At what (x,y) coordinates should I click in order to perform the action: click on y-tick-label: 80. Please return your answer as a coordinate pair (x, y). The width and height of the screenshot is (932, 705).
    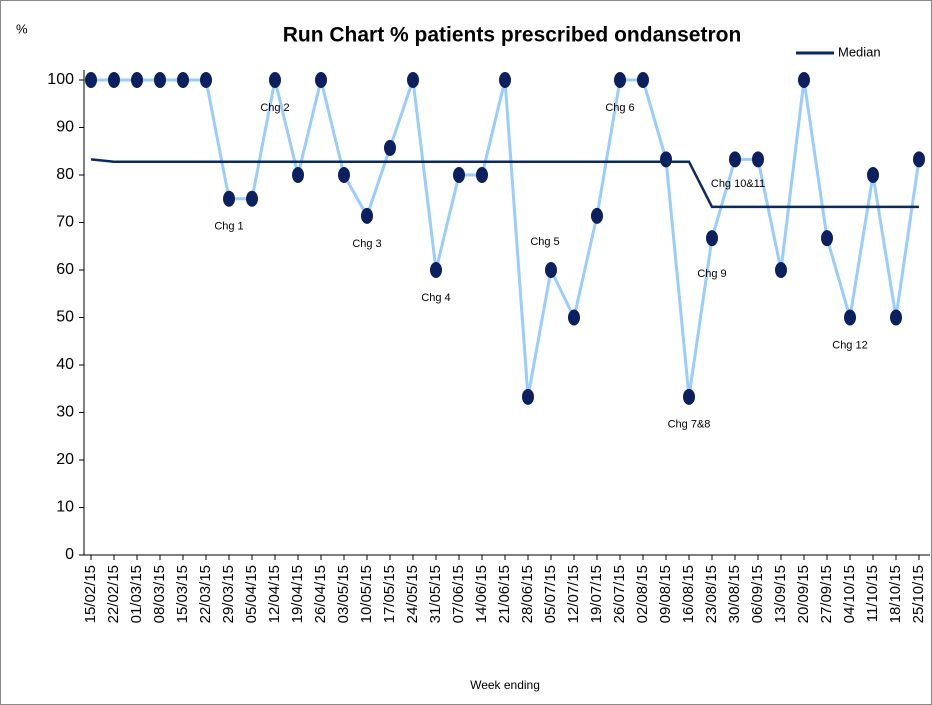
    Looking at the image, I should click on (65, 174).